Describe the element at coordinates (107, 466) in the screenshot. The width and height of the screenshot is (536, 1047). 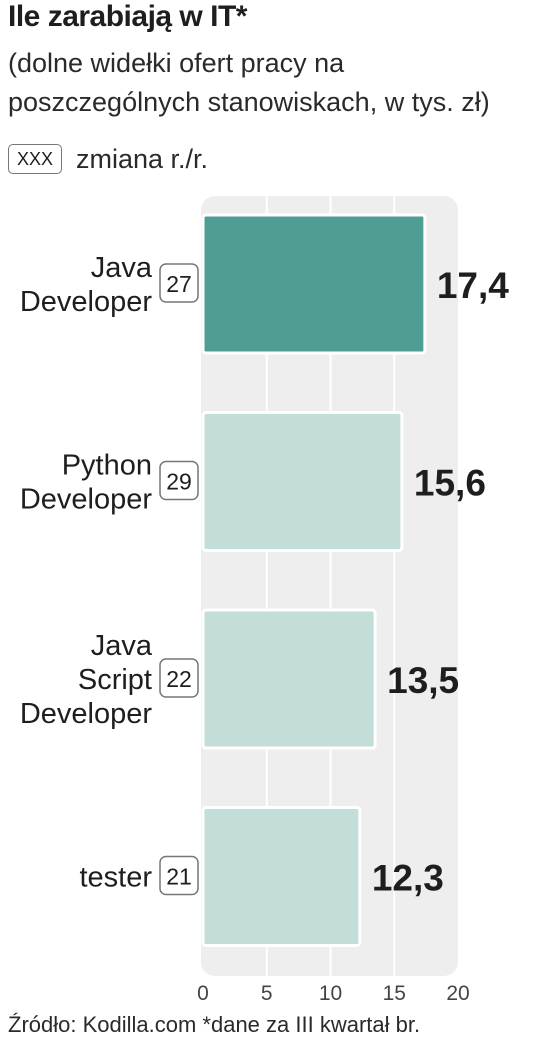
I see `category-label: Python` at that location.